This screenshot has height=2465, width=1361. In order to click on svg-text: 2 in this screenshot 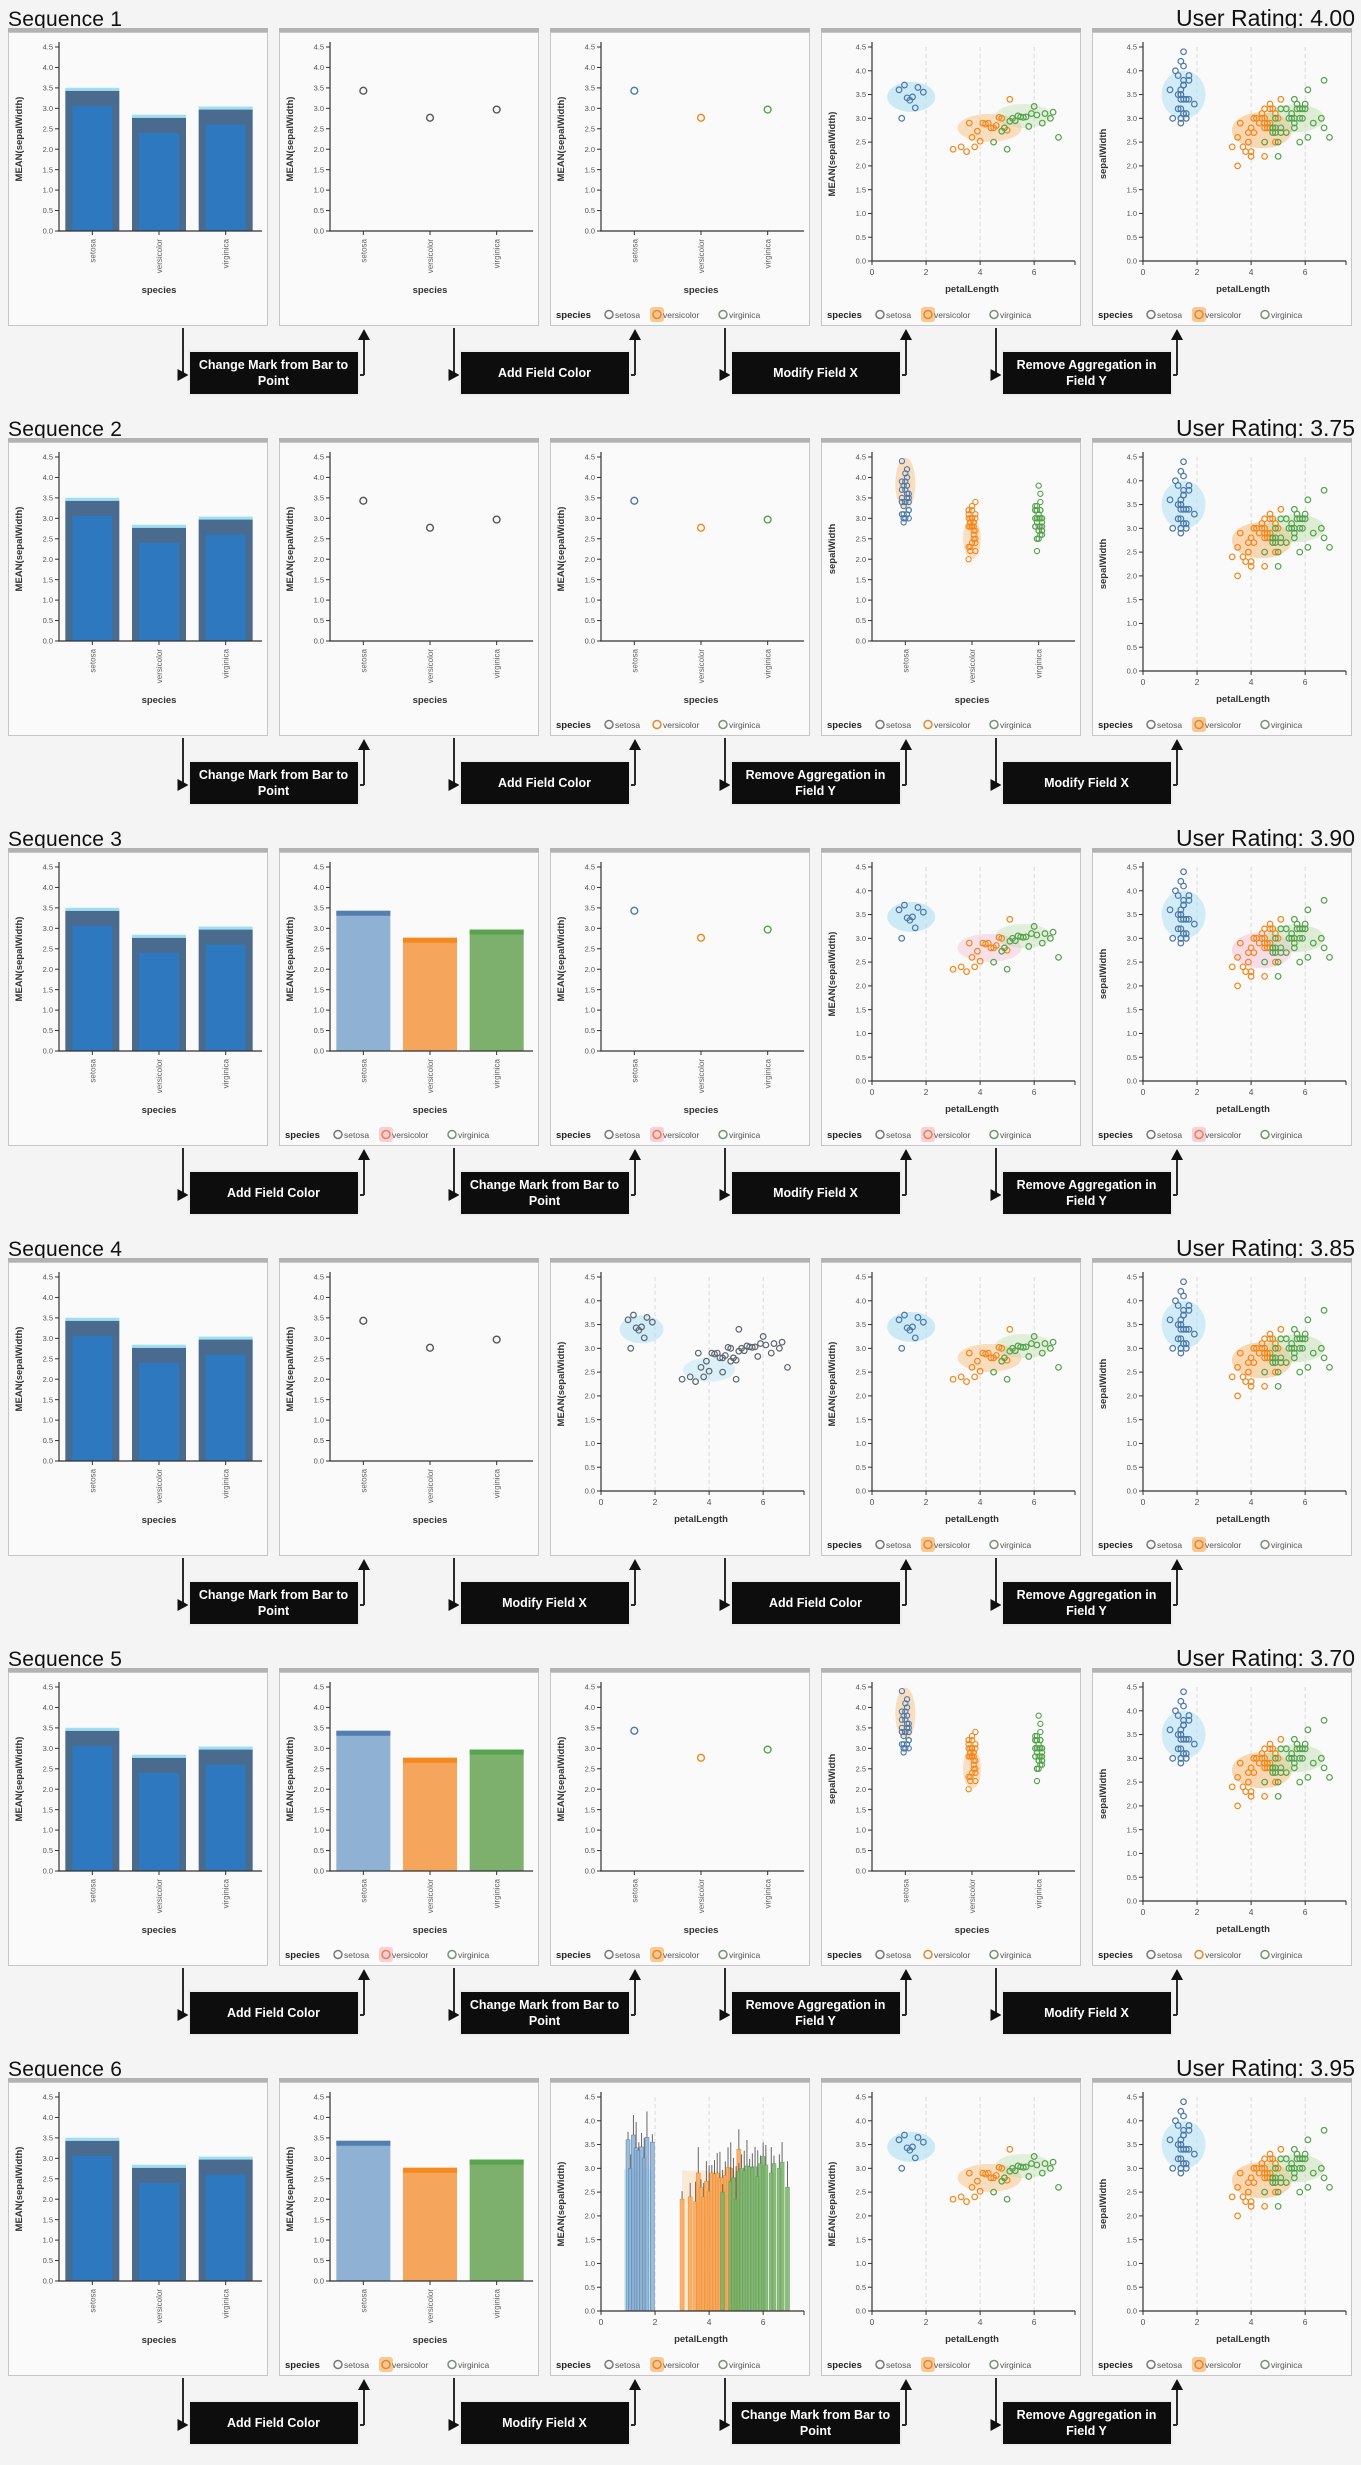, I will do `click(1197, 1502)`.